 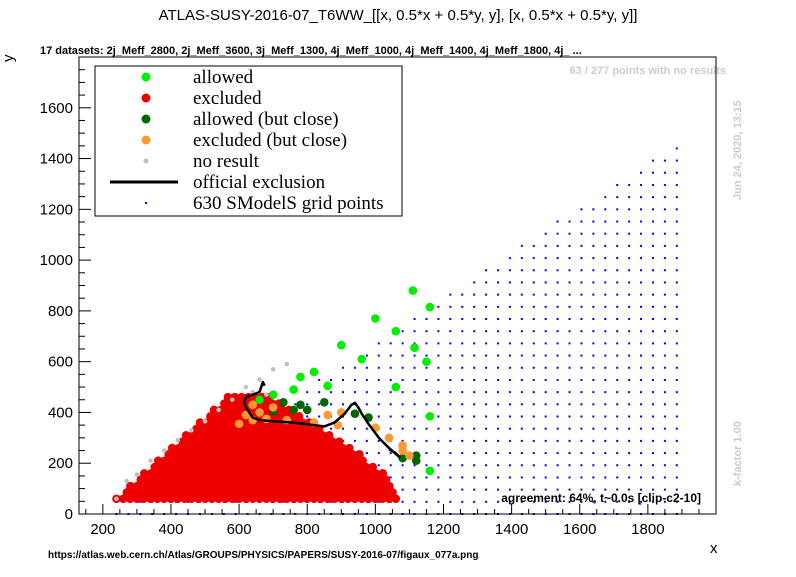 What do you see at coordinates (273, 407) in the screenshot?
I see `excluded-close-point` at bounding box center [273, 407].